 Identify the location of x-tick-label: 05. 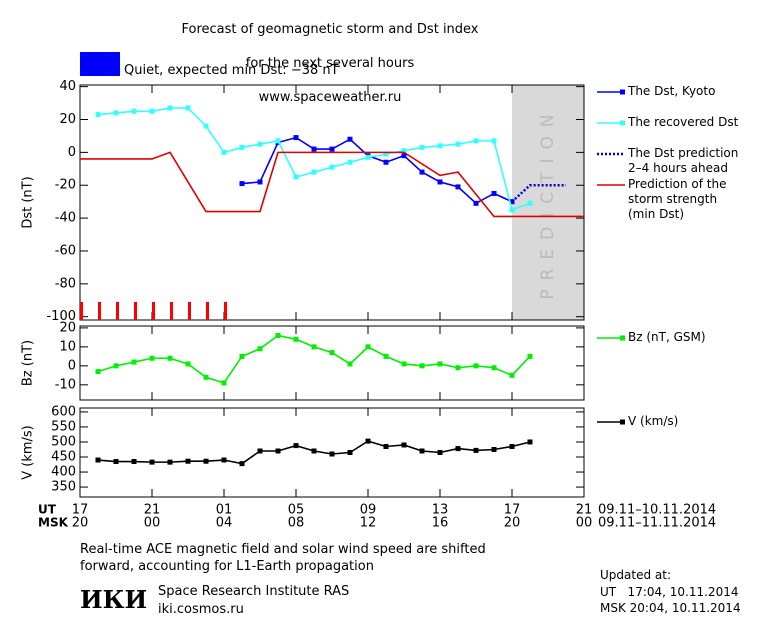
(296, 510).